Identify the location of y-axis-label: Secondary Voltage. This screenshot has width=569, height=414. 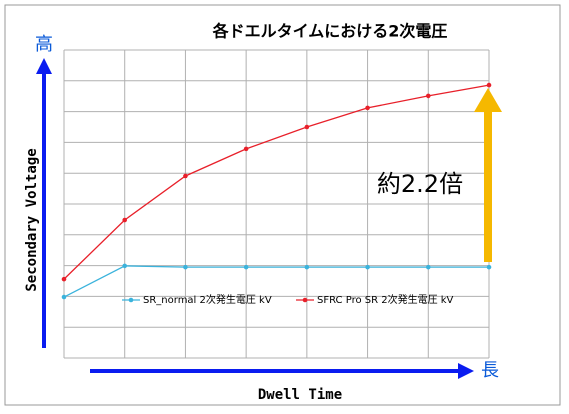
(32, 219).